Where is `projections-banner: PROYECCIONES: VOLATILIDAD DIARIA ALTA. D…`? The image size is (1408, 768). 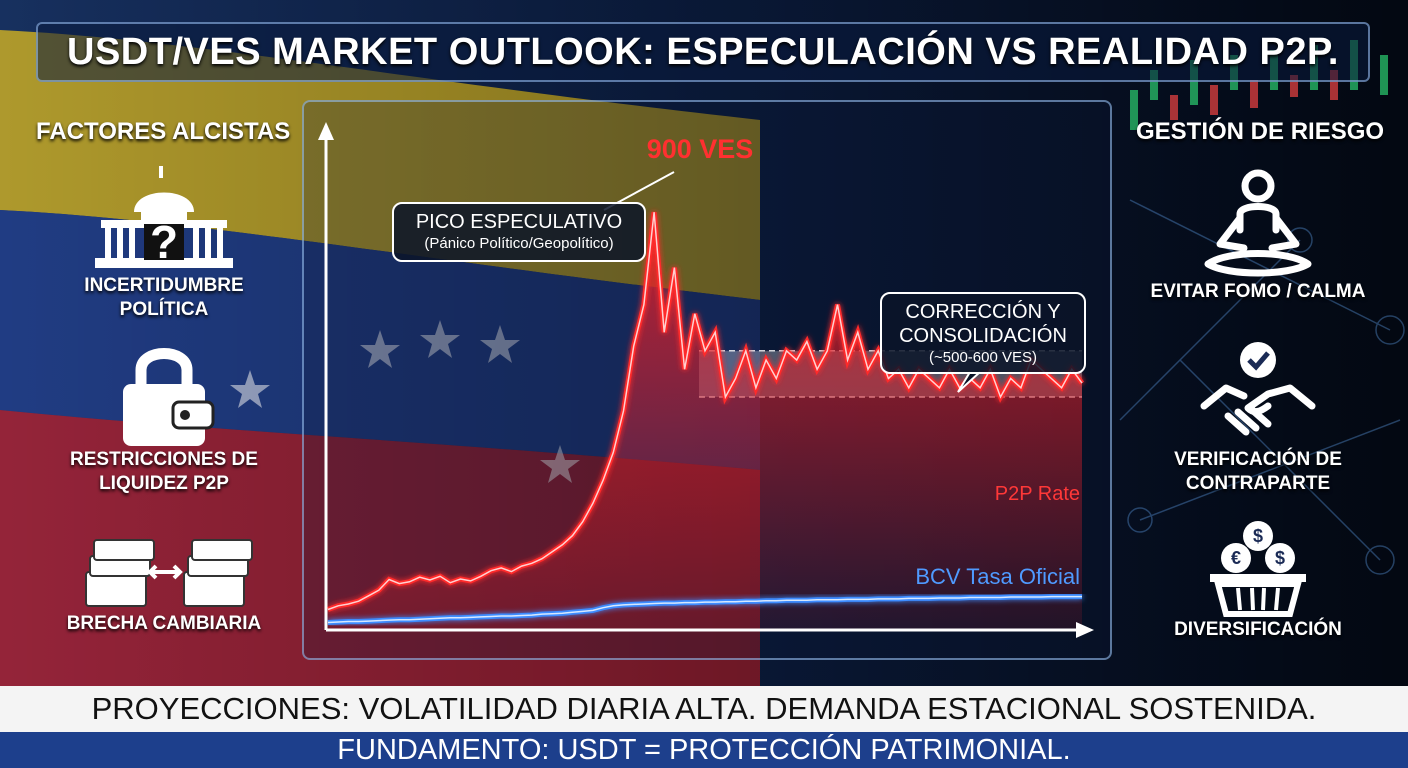
projections-banner: PROYECCIONES: VOLATILIDAD DIARIA ALTA. D… is located at coordinates (704, 709).